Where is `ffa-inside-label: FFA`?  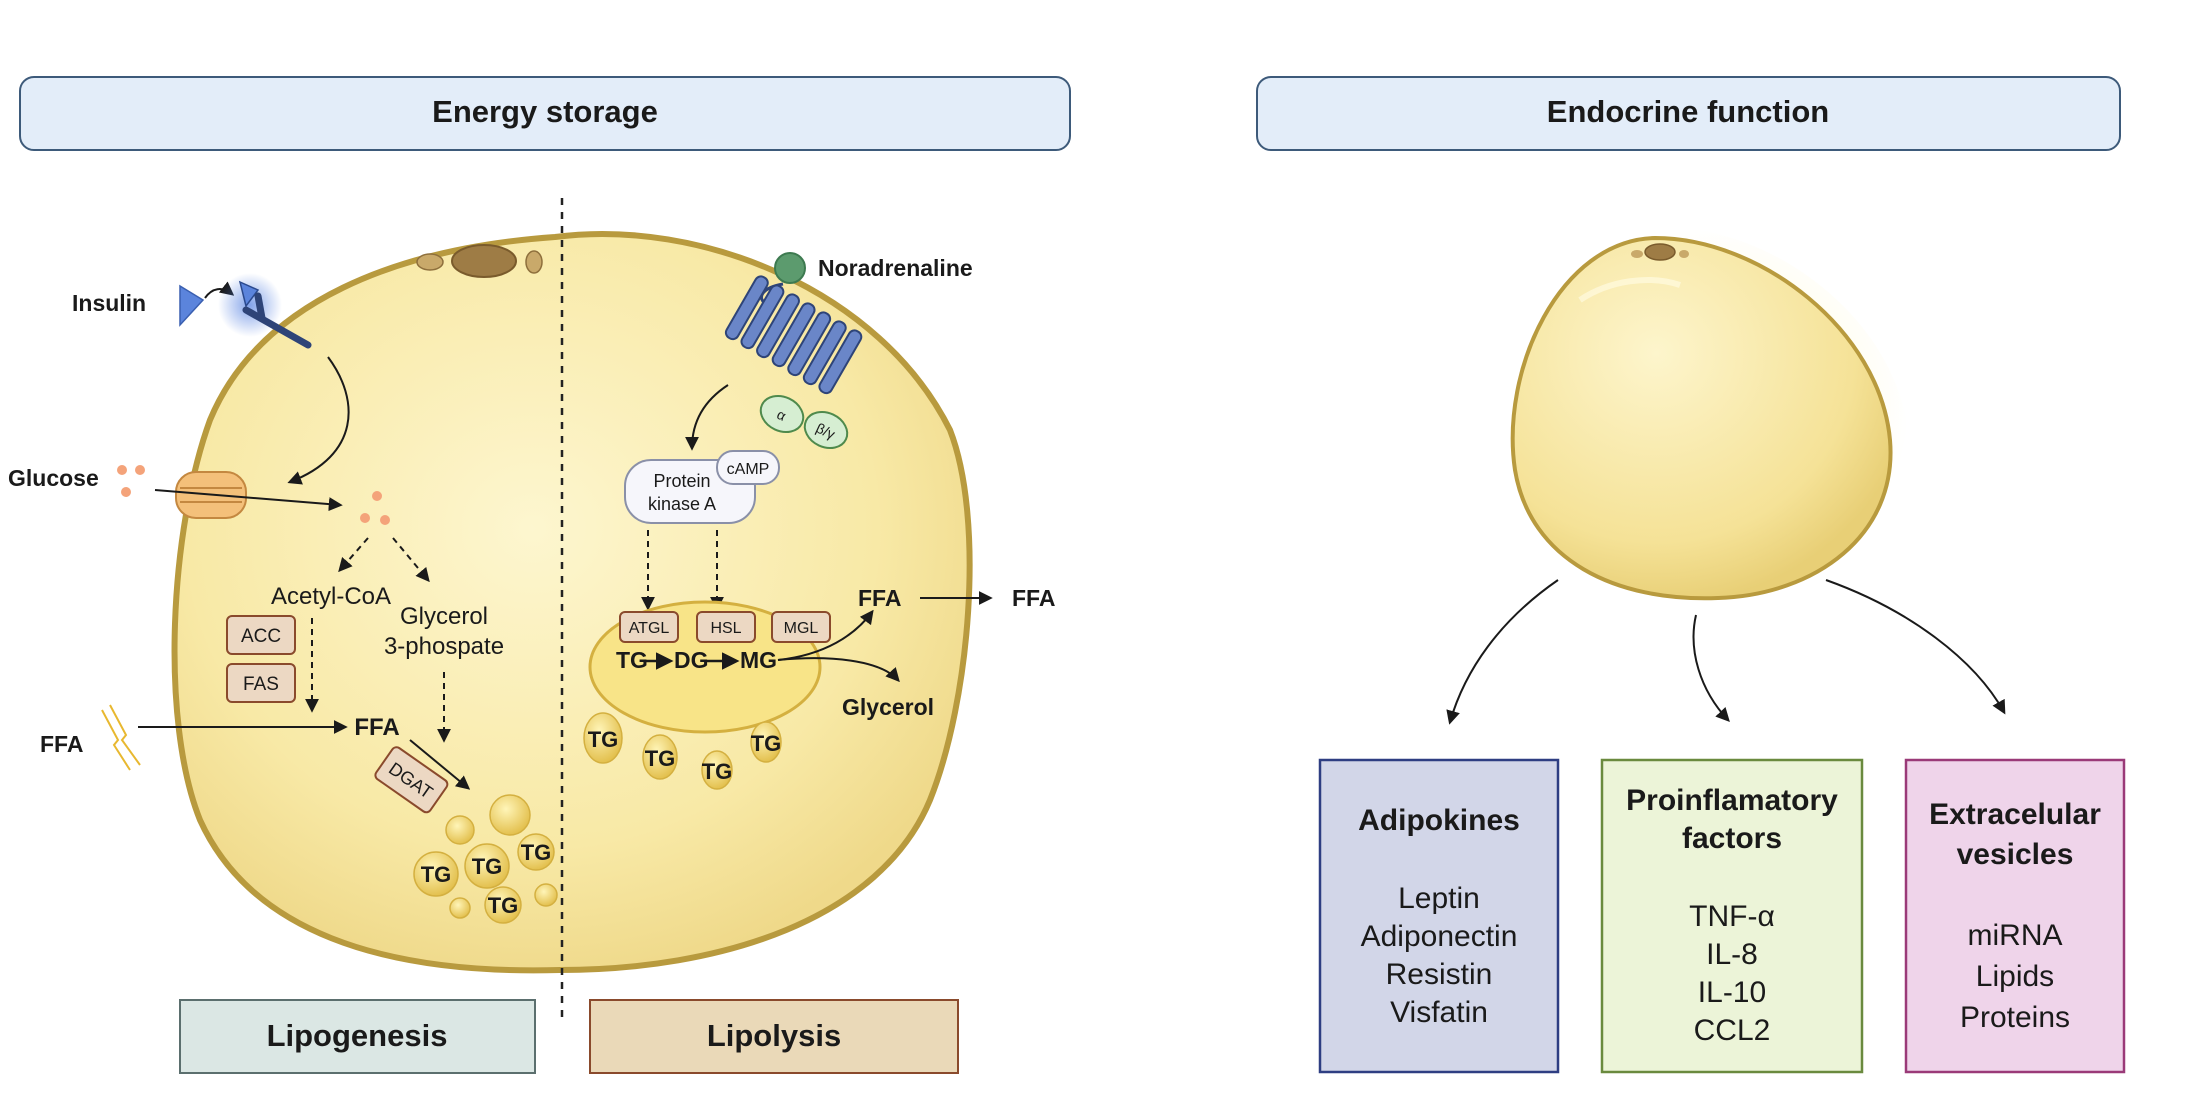 ffa-inside-label: FFA is located at coordinates (376, 727).